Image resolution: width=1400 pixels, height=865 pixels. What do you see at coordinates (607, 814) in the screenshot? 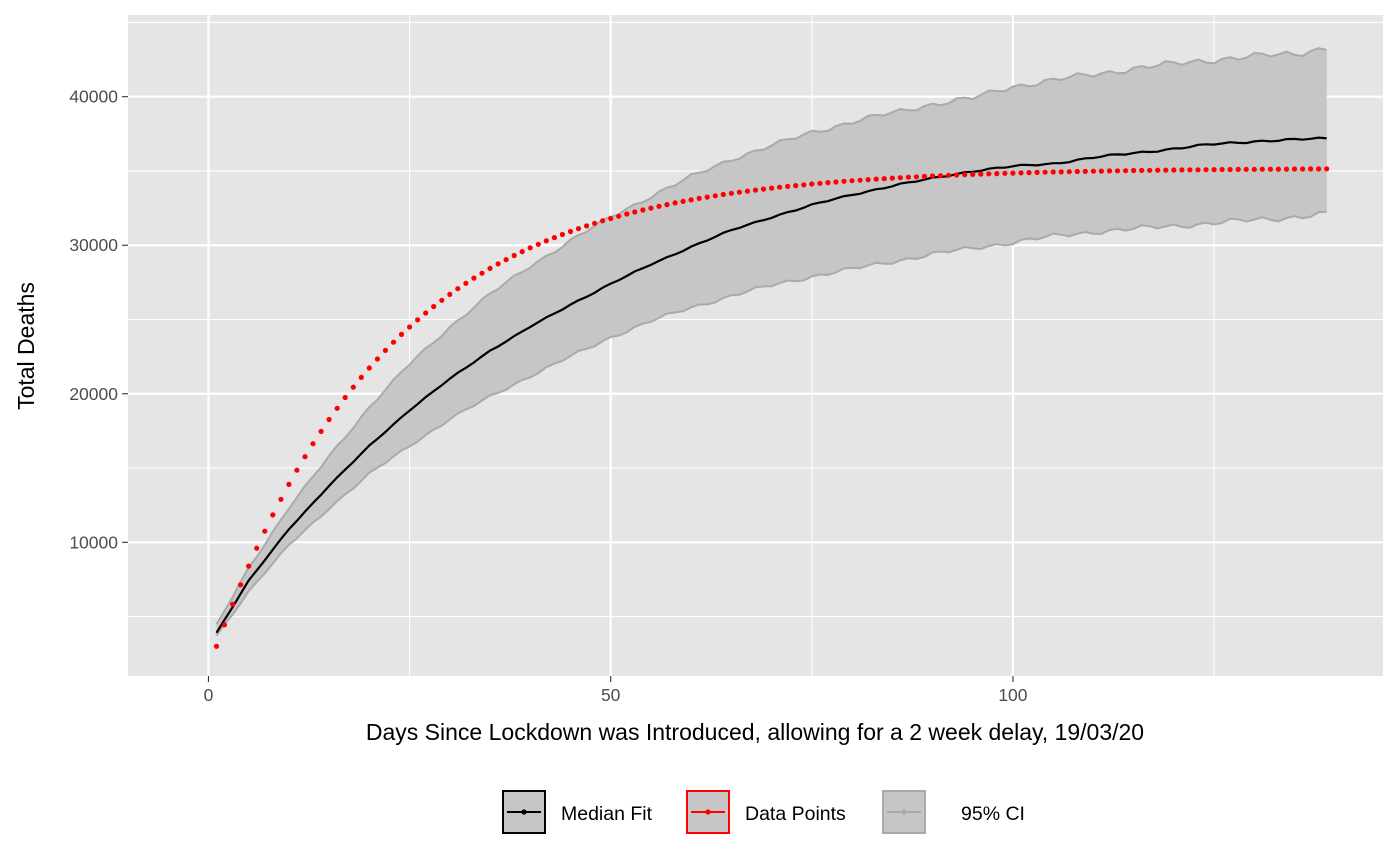
I see `legend-label: Median Fit` at bounding box center [607, 814].